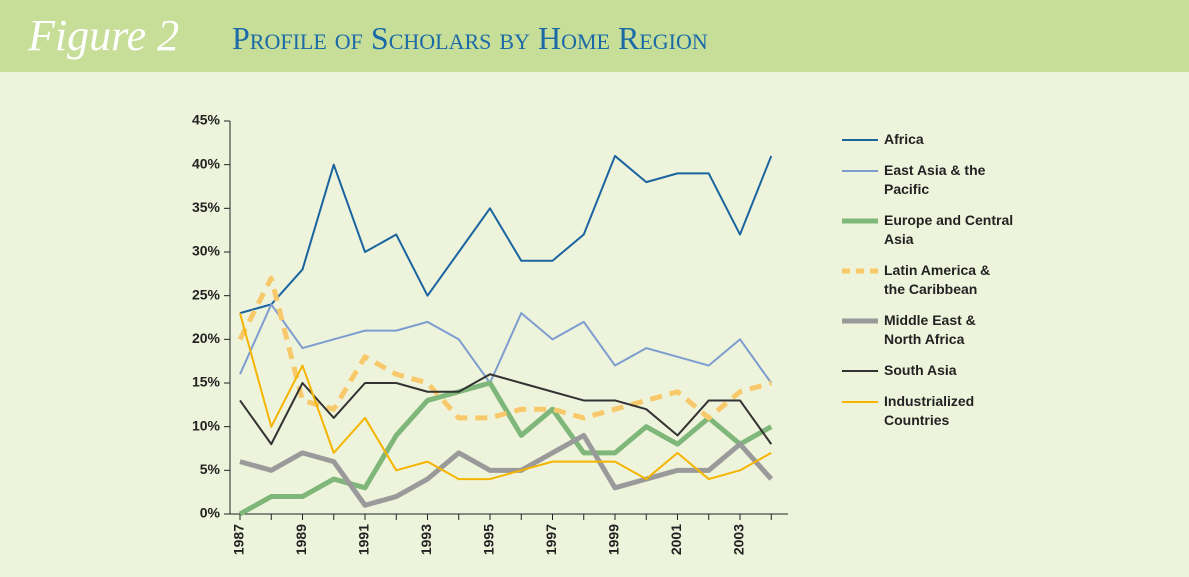 This screenshot has height=577, width=1189. What do you see at coordinates (364, 539) in the screenshot?
I see `x-tick-label: 1991` at bounding box center [364, 539].